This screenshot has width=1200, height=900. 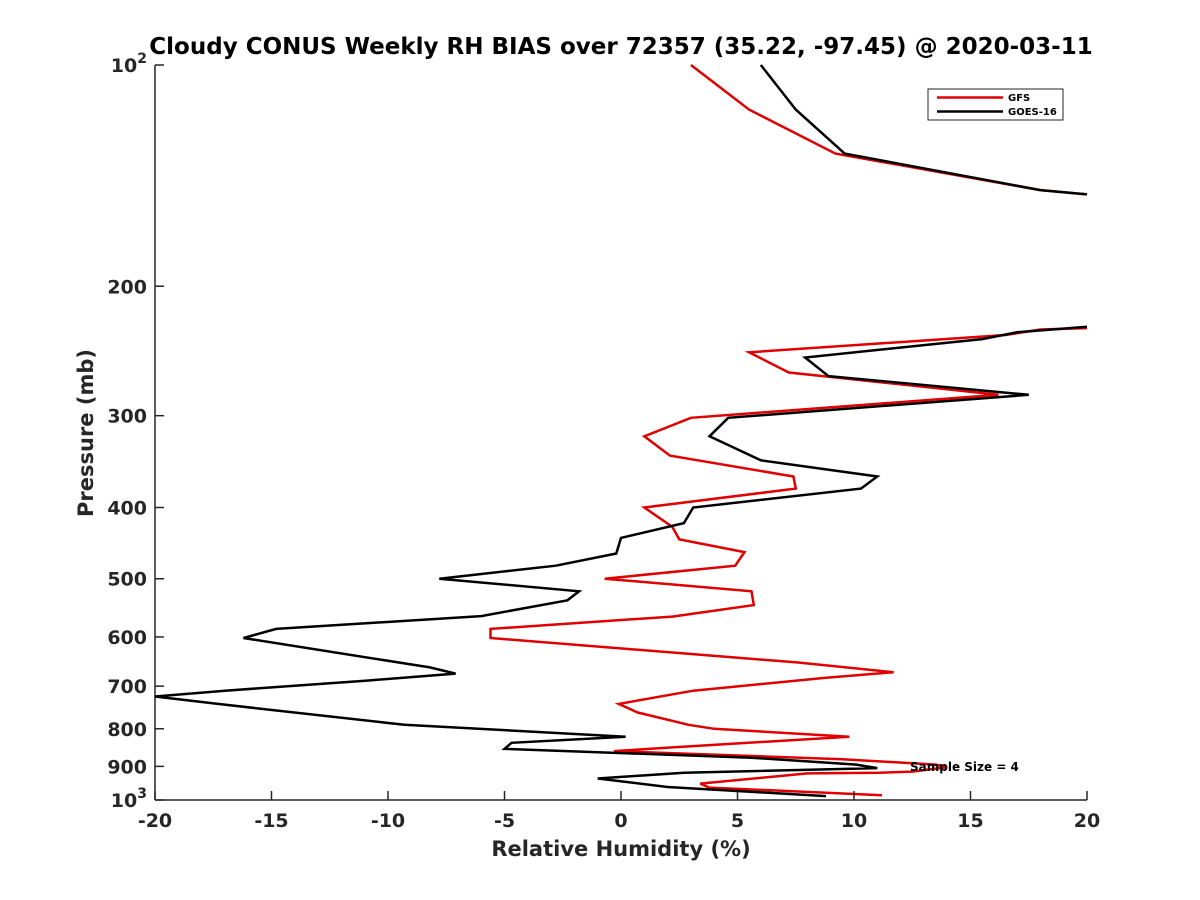 I want to click on x-tick-label: 20, so click(x=1087, y=821).